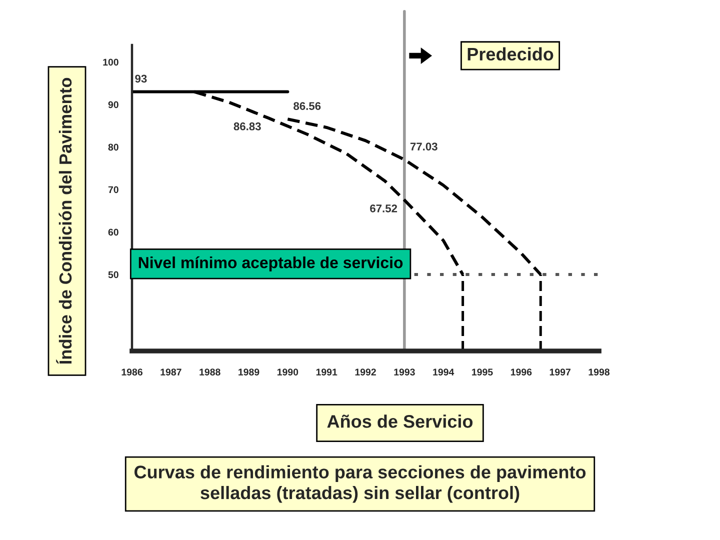  I want to click on y-axis-title: Índice de Condición del Pavimento, so click(64, 221).